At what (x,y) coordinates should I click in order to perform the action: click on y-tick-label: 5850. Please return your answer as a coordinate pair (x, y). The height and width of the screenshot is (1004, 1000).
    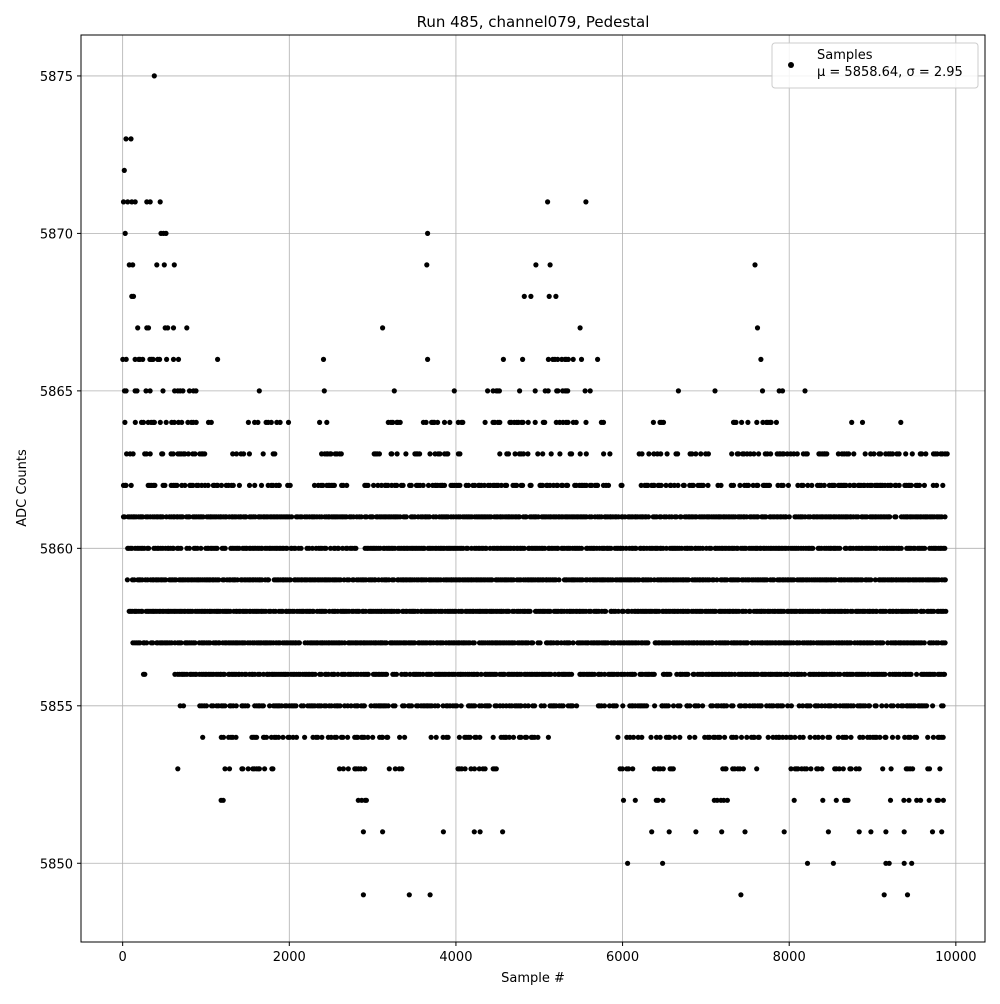
    Looking at the image, I should click on (56, 864).